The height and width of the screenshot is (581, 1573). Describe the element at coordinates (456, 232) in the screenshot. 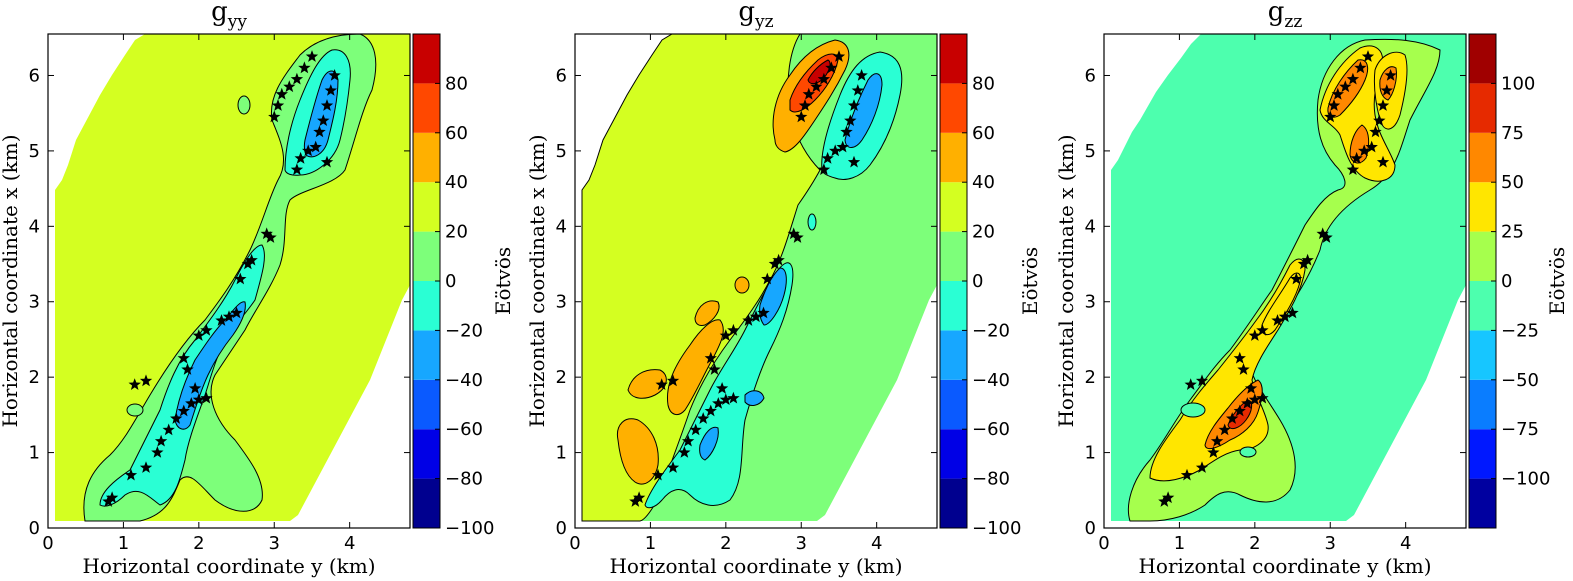

I see `colorbar-tick-label: 20` at that location.